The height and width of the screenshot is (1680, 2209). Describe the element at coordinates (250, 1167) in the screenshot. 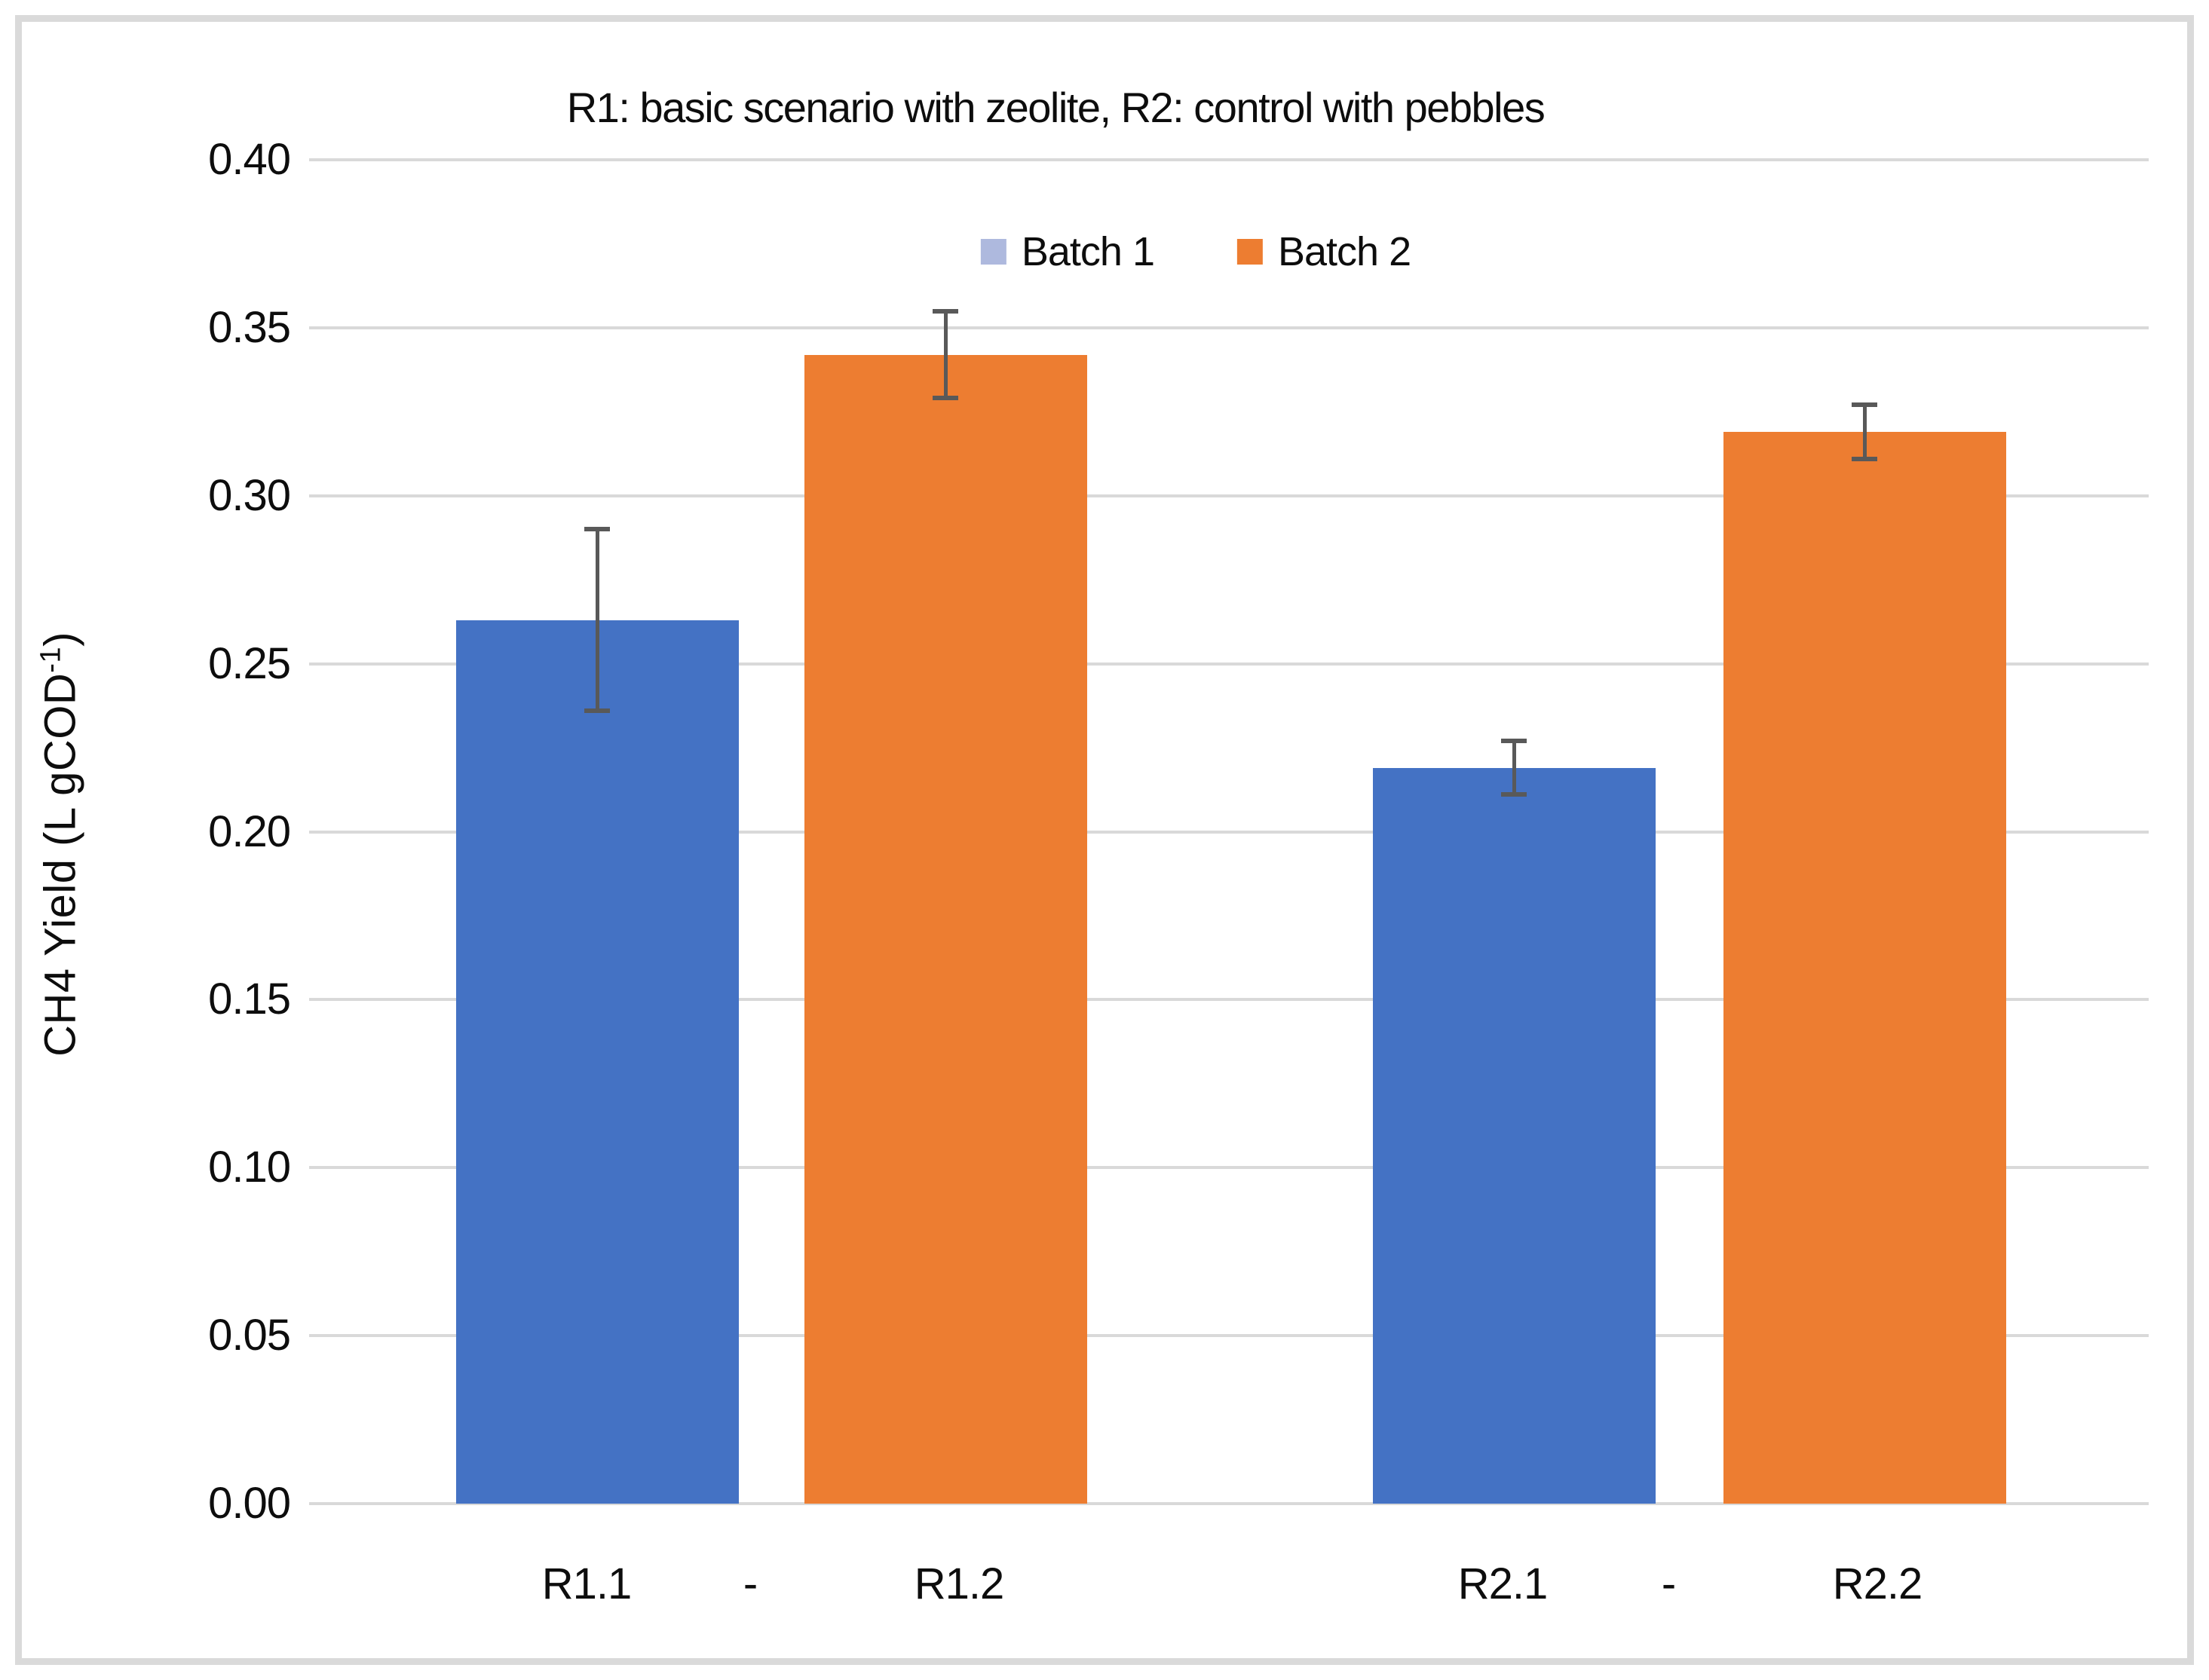

I see `y-axis-tick-label: 0.10` at that location.